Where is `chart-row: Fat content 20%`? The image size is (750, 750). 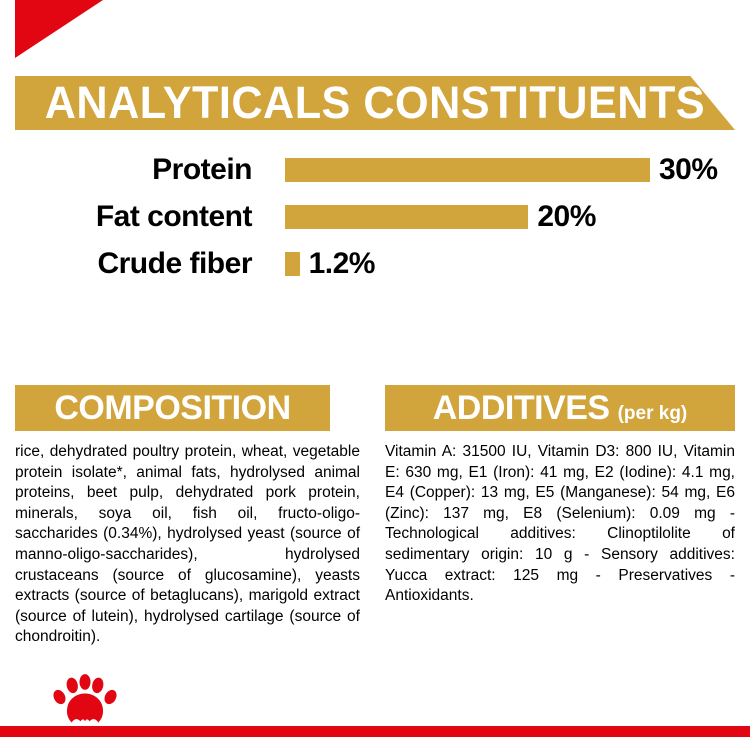 chart-row: Fat content 20% is located at coordinates (375, 216).